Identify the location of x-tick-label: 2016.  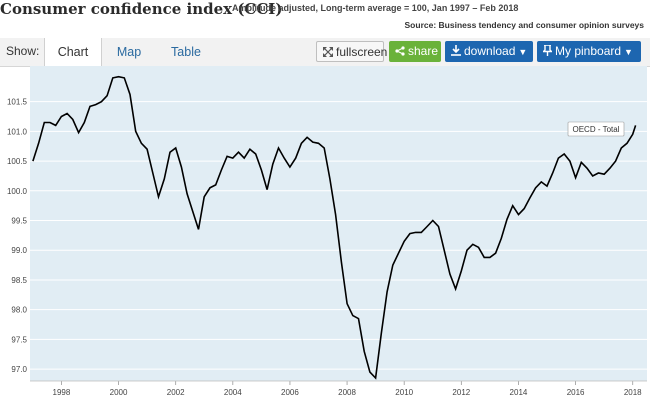
(576, 392).